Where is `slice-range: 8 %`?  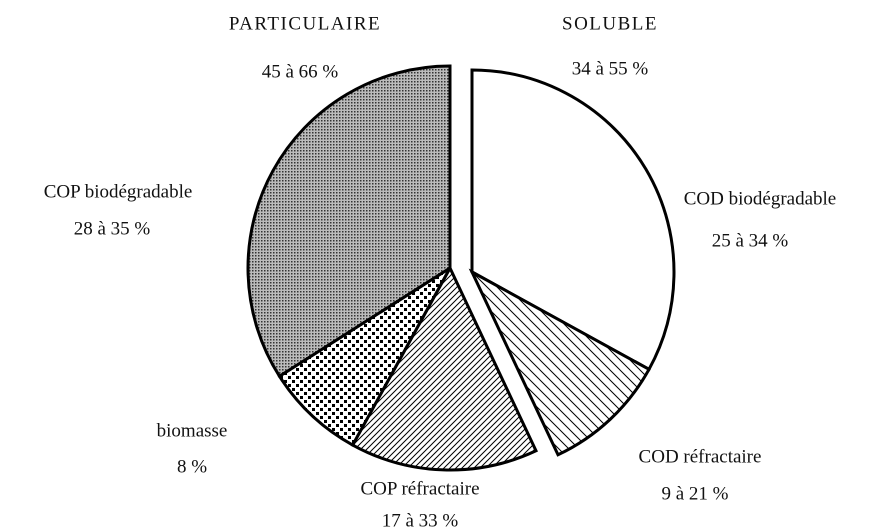 slice-range: 8 % is located at coordinates (192, 466).